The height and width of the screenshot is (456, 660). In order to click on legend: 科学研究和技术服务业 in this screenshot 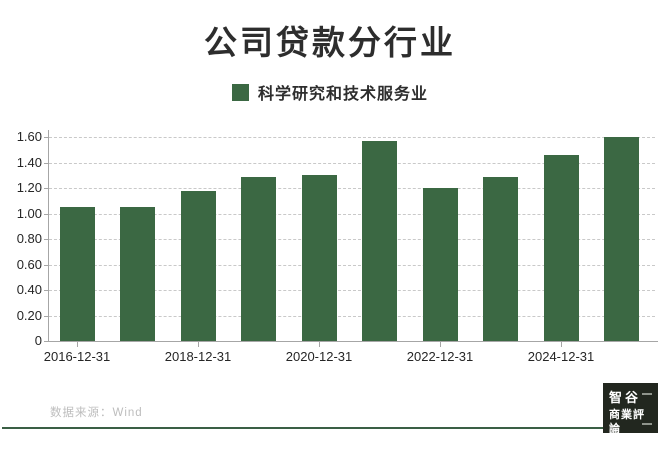, I will do `click(330, 92)`.